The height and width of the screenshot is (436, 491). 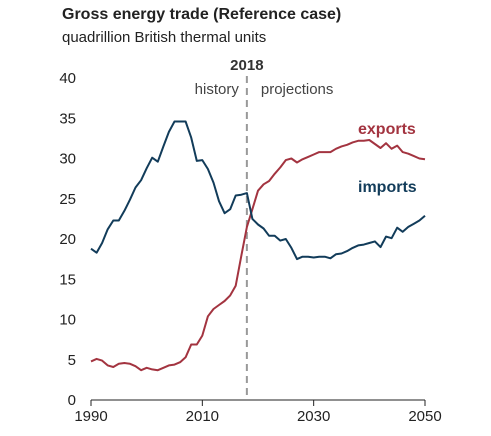 I want to click on y-tick-label-20: 20, so click(x=67, y=239).